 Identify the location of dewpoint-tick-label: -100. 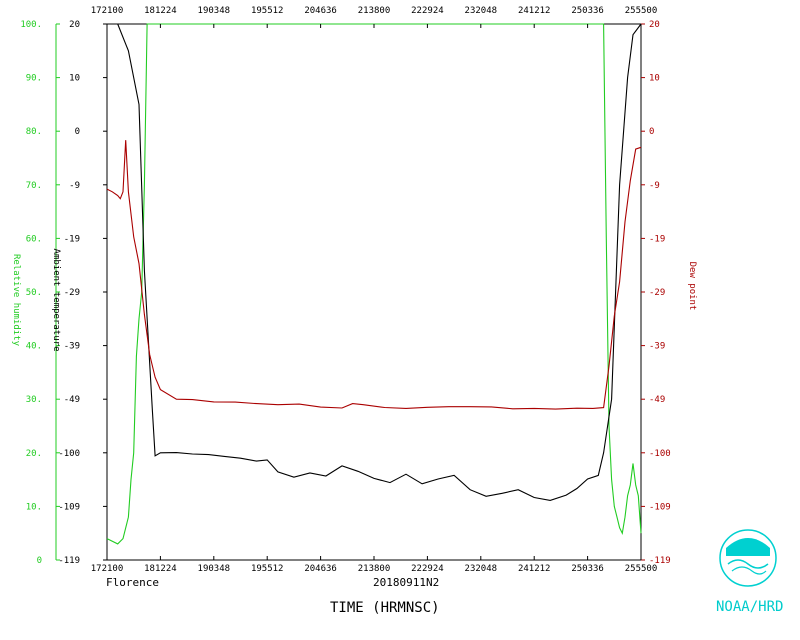
(660, 454).